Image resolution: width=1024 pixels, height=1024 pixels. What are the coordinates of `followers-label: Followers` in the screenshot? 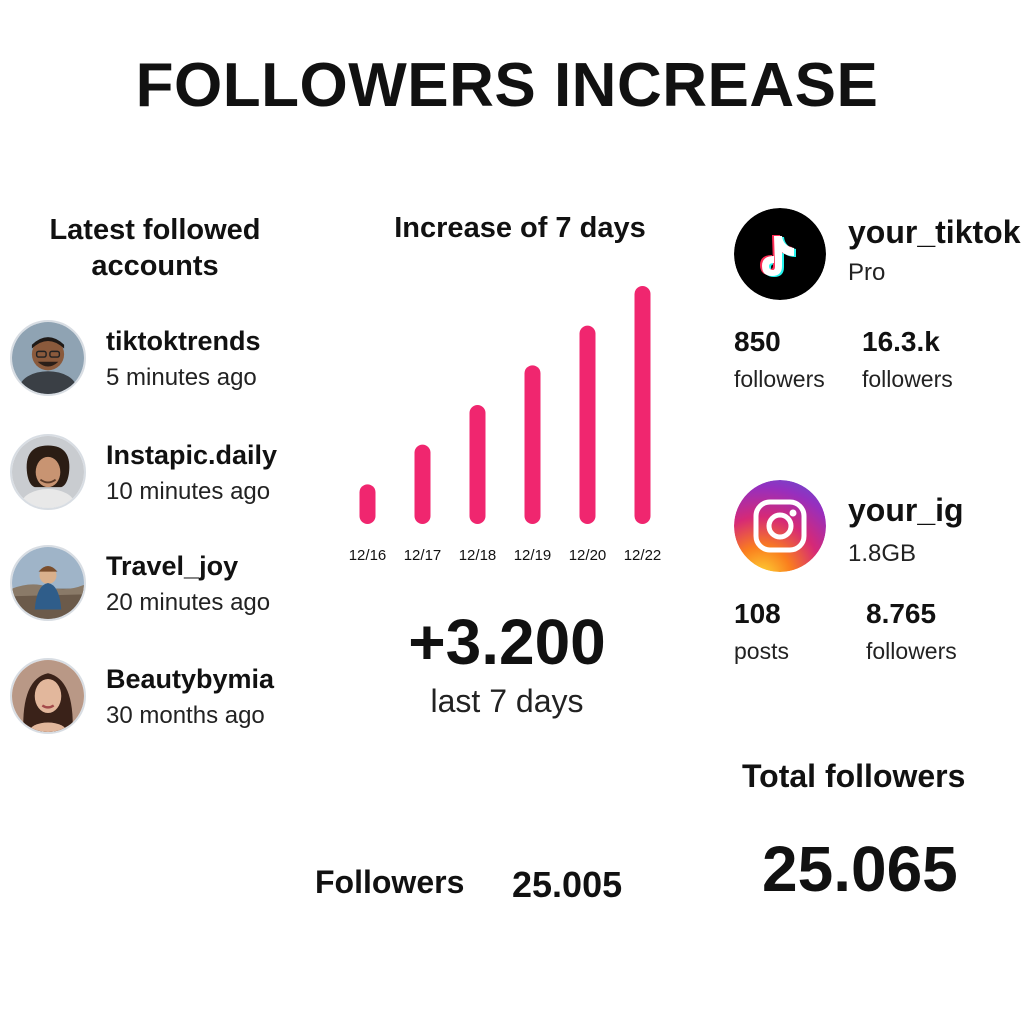 It's located at (390, 882).